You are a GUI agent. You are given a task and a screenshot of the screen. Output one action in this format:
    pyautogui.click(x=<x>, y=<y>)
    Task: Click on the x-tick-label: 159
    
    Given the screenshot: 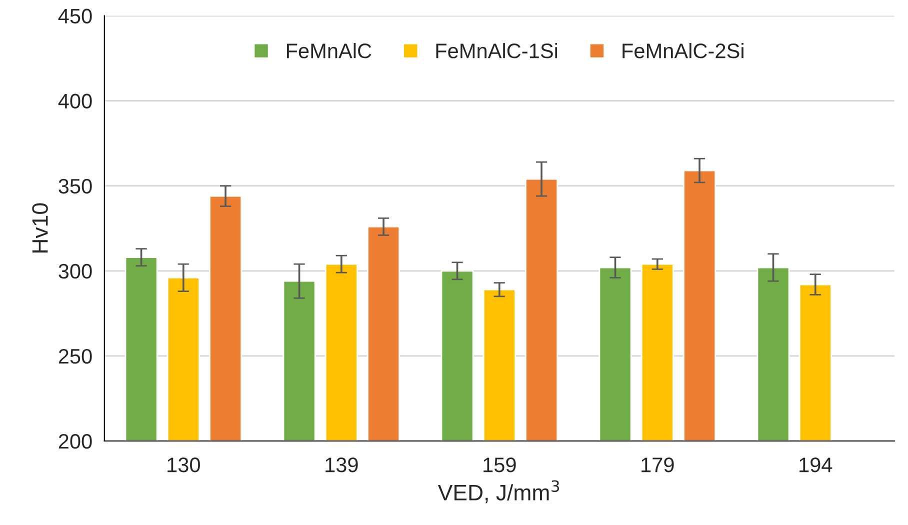 What is the action you would take?
    pyautogui.click(x=500, y=465)
    